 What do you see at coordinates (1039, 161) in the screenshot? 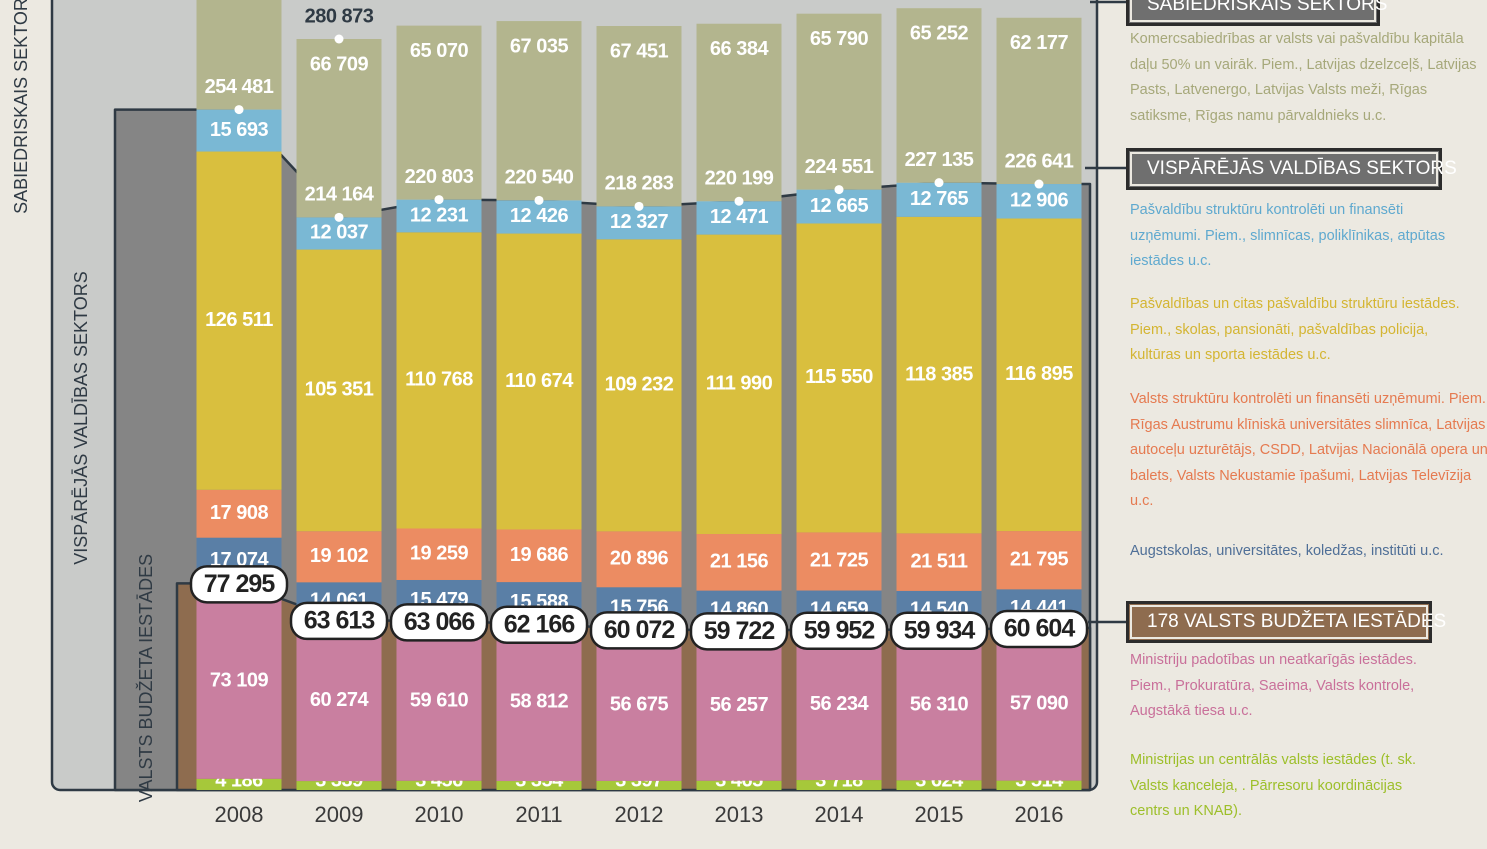
I see `total-label: 226 641` at bounding box center [1039, 161].